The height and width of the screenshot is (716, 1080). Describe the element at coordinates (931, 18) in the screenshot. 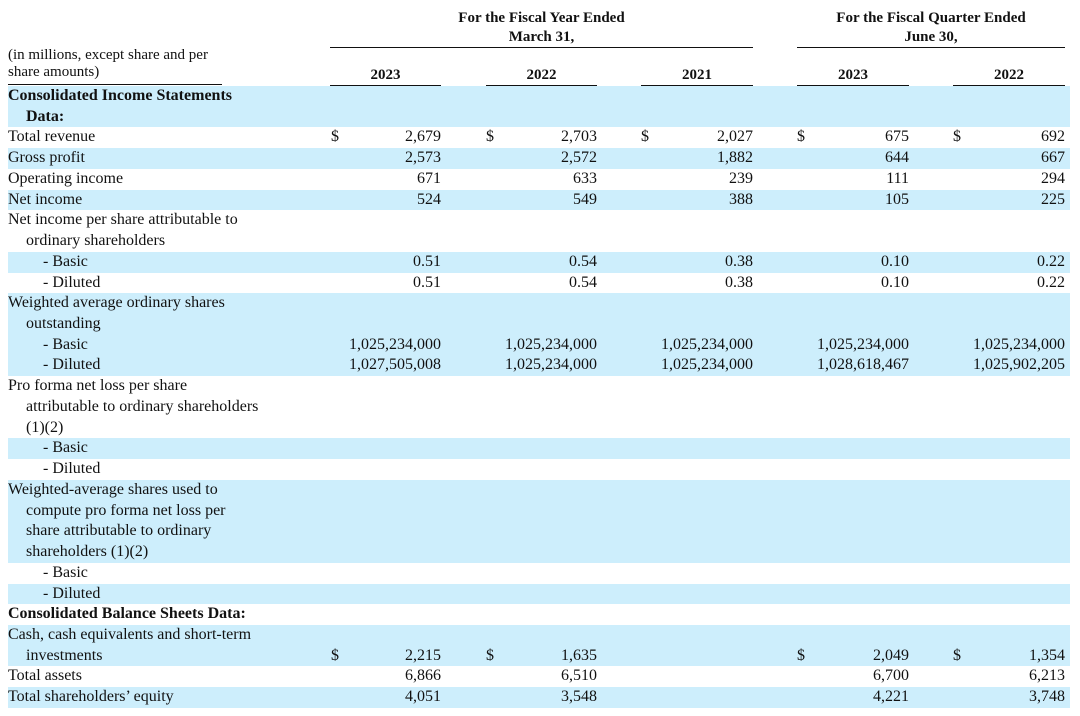

I see `fiscal-quarter-heading: For the Fiscal Quarter Ended` at that location.